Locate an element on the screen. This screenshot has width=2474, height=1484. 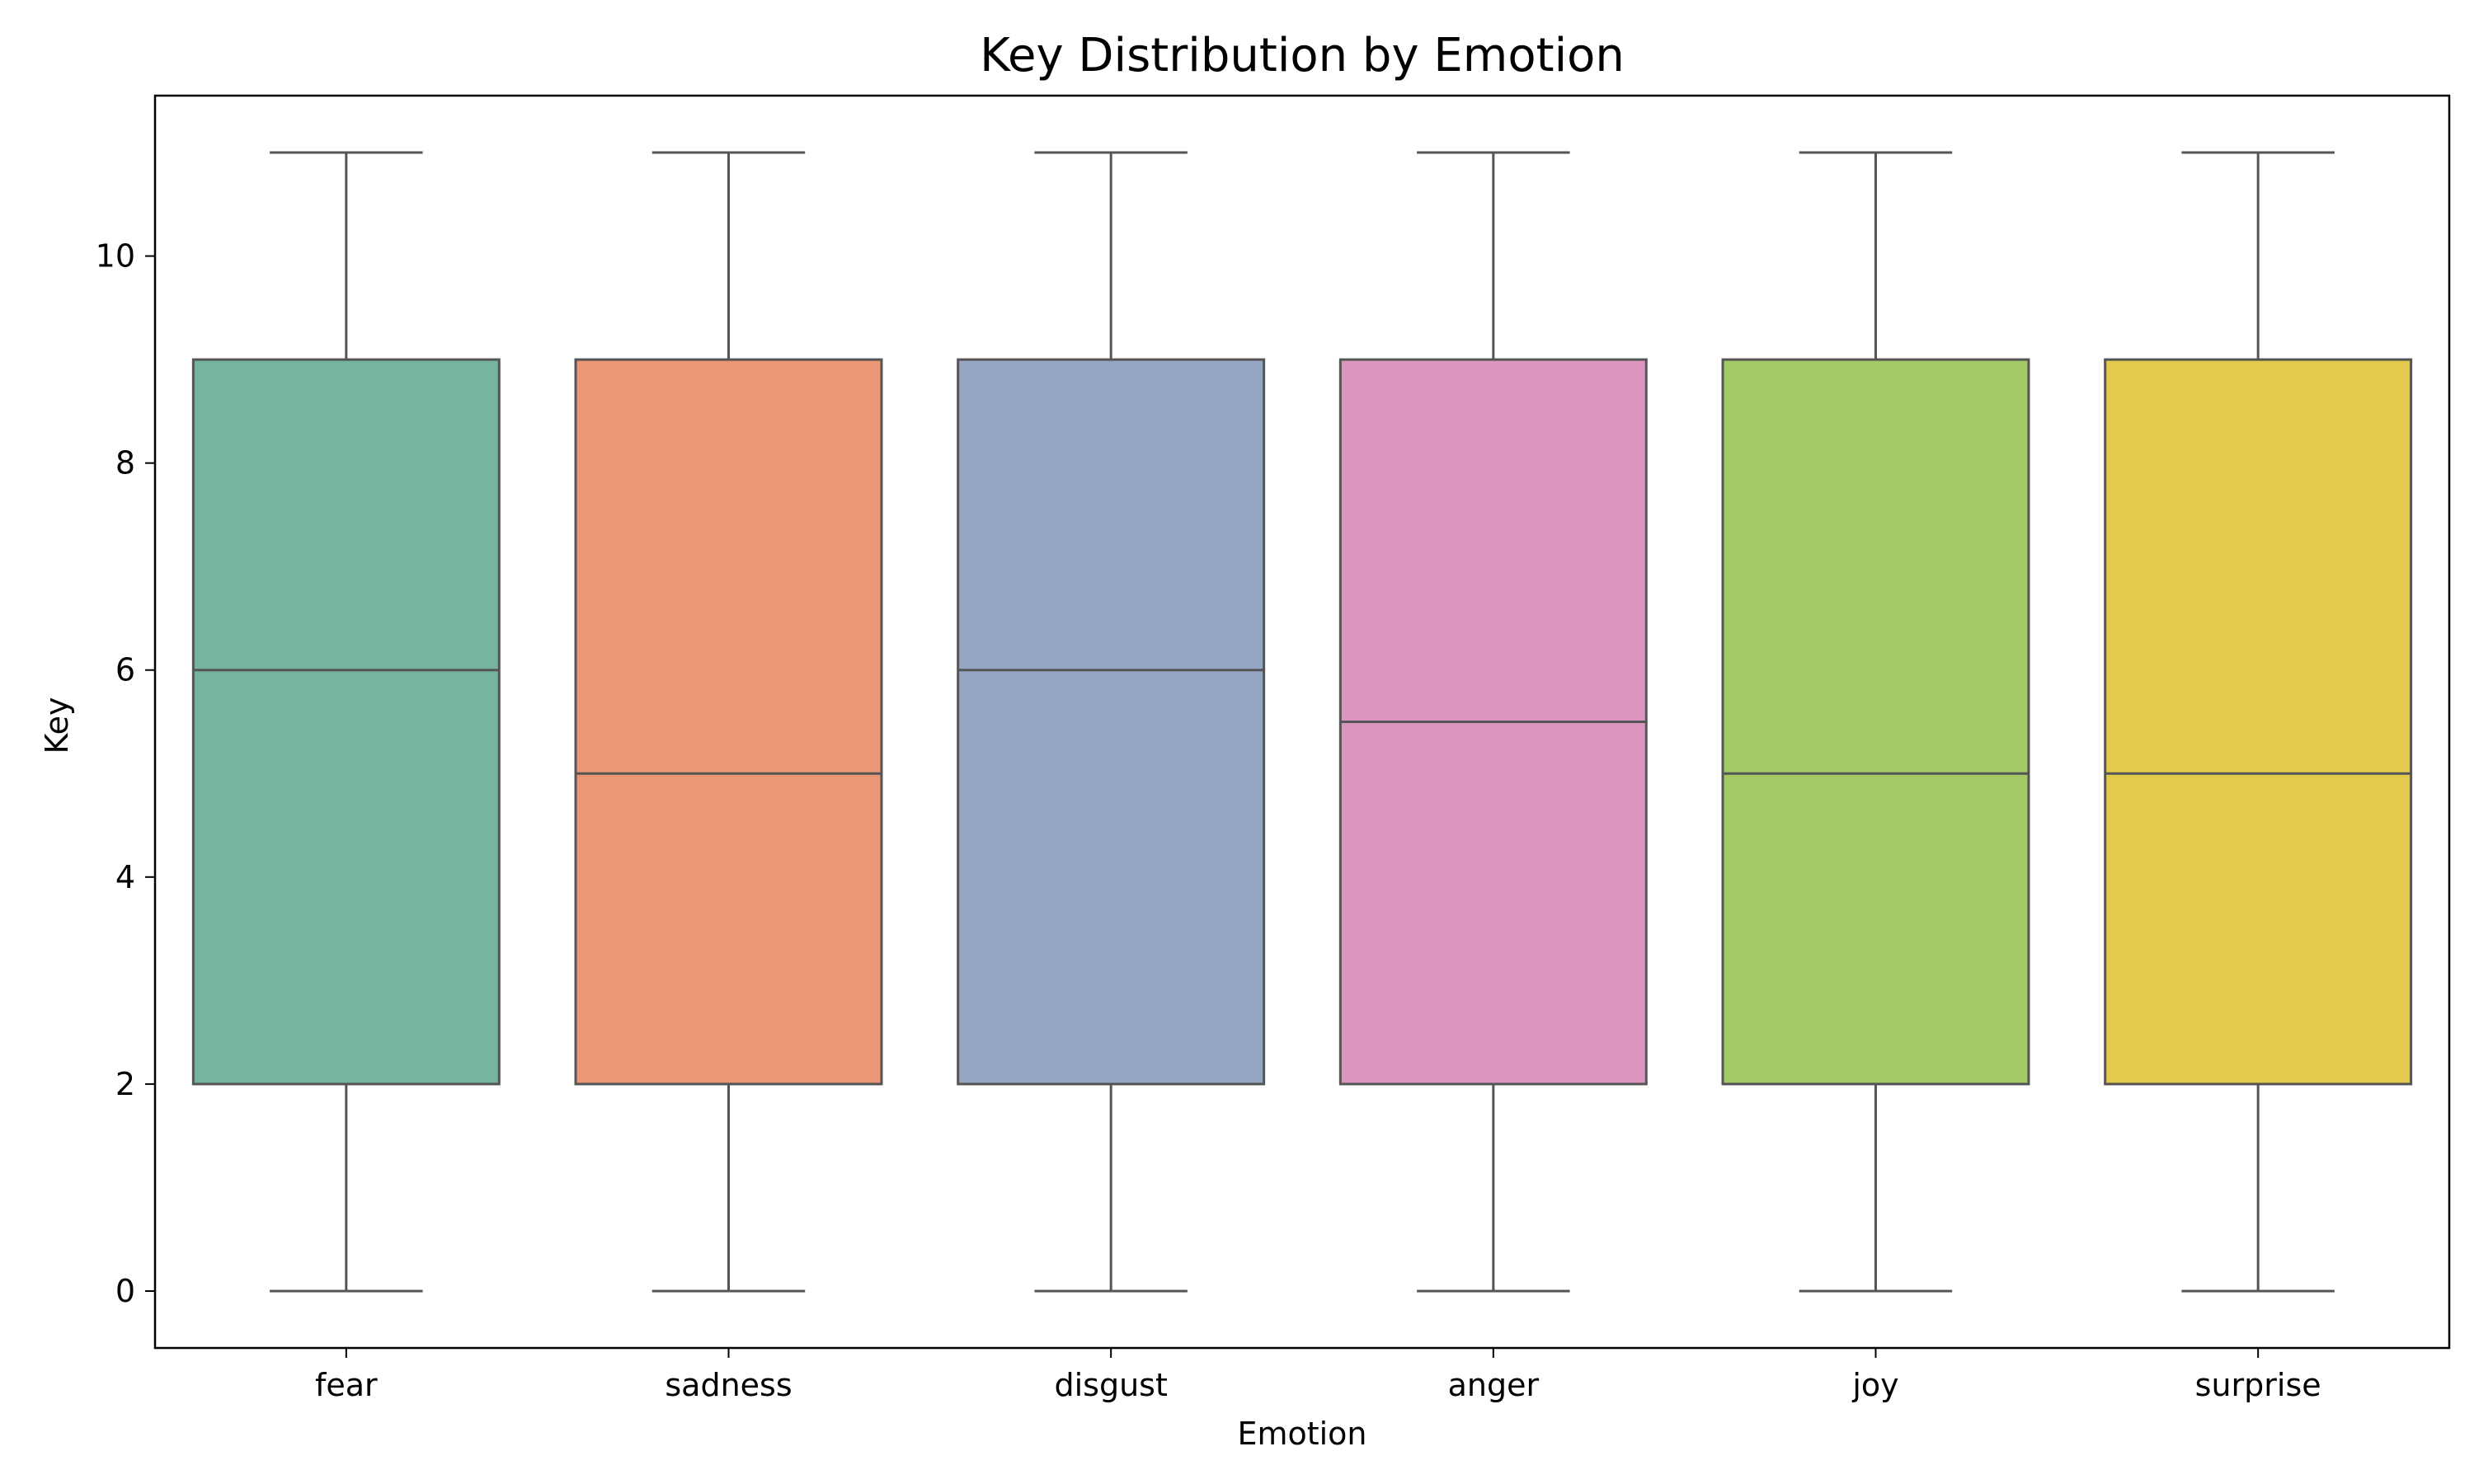
x-tick-label-disgust: disgust is located at coordinates (1110, 1385).